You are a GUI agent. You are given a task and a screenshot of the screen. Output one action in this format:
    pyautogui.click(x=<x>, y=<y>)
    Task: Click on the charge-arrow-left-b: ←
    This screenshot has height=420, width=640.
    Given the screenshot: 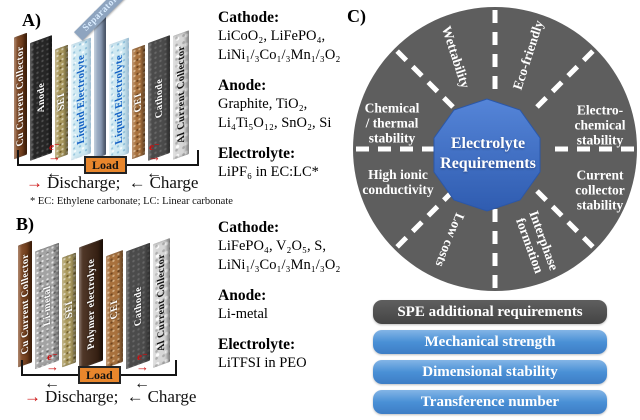 What is the action you would take?
    pyautogui.click(x=52, y=383)
    